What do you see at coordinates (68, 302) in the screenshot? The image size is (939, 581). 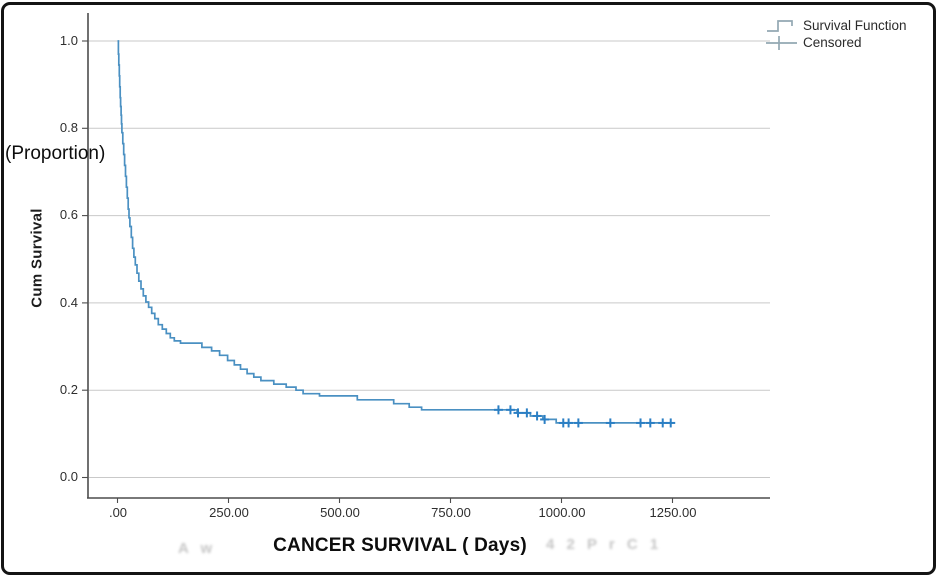 I see `y-tick-0.4: 0.4` at bounding box center [68, 302].